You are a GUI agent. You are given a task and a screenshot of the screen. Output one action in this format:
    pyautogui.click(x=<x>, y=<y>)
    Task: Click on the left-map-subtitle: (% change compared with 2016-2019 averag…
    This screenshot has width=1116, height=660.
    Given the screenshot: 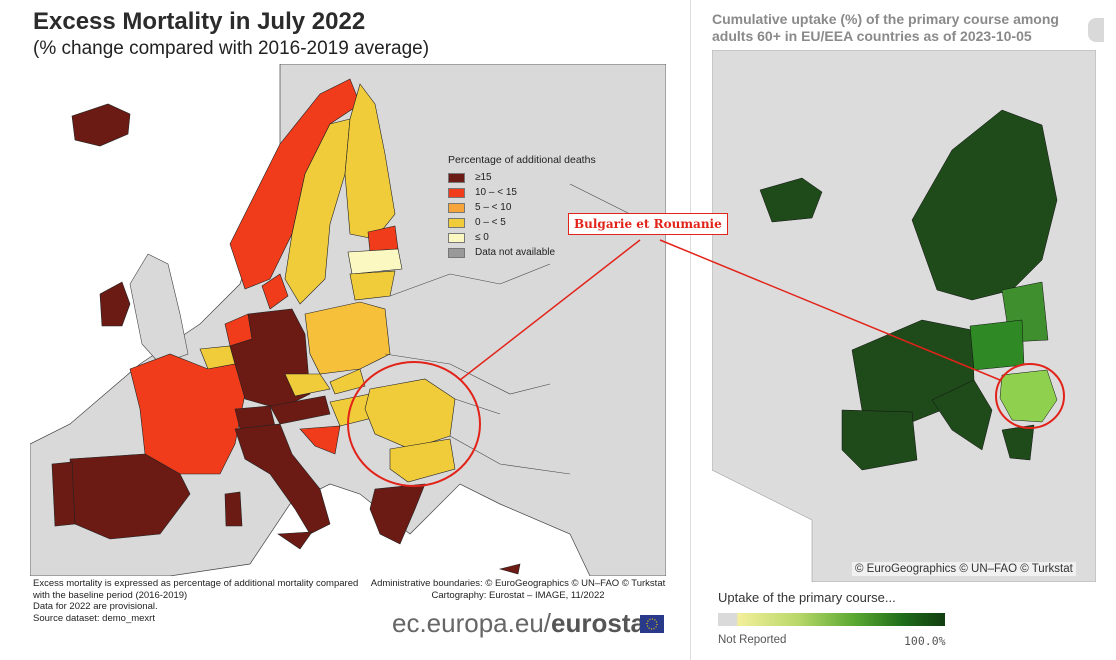 What is the action you would take?
    pyautogui.click(x=231, y=48)
    